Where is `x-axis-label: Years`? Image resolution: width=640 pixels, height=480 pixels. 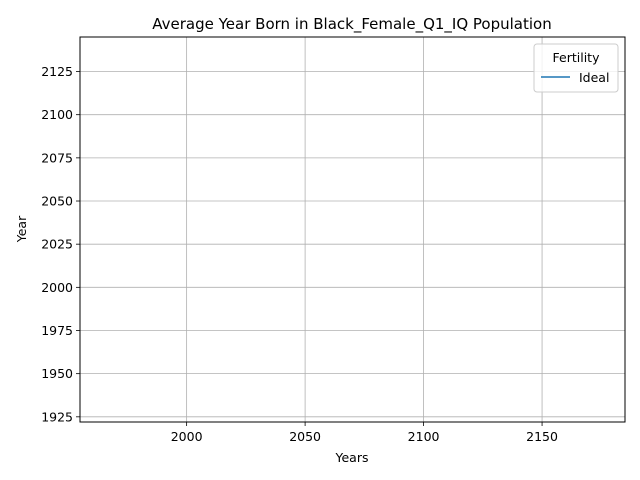 x-axis-label: Years is located at coordinates (352, 457).